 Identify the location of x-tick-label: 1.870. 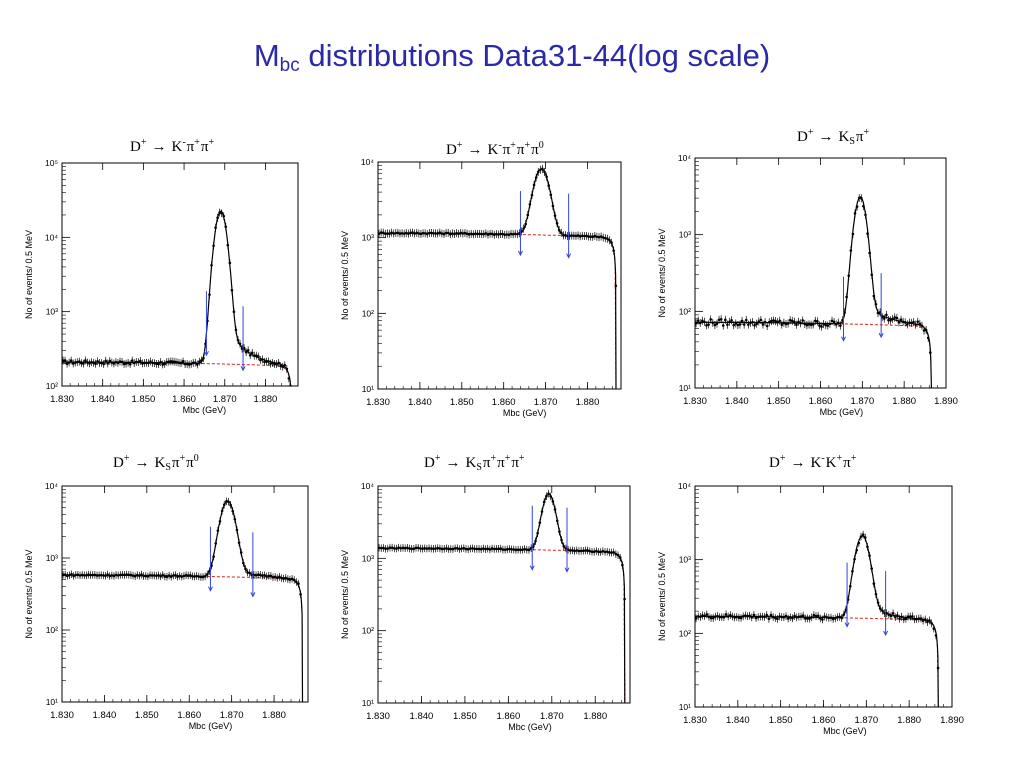
(552, 716).